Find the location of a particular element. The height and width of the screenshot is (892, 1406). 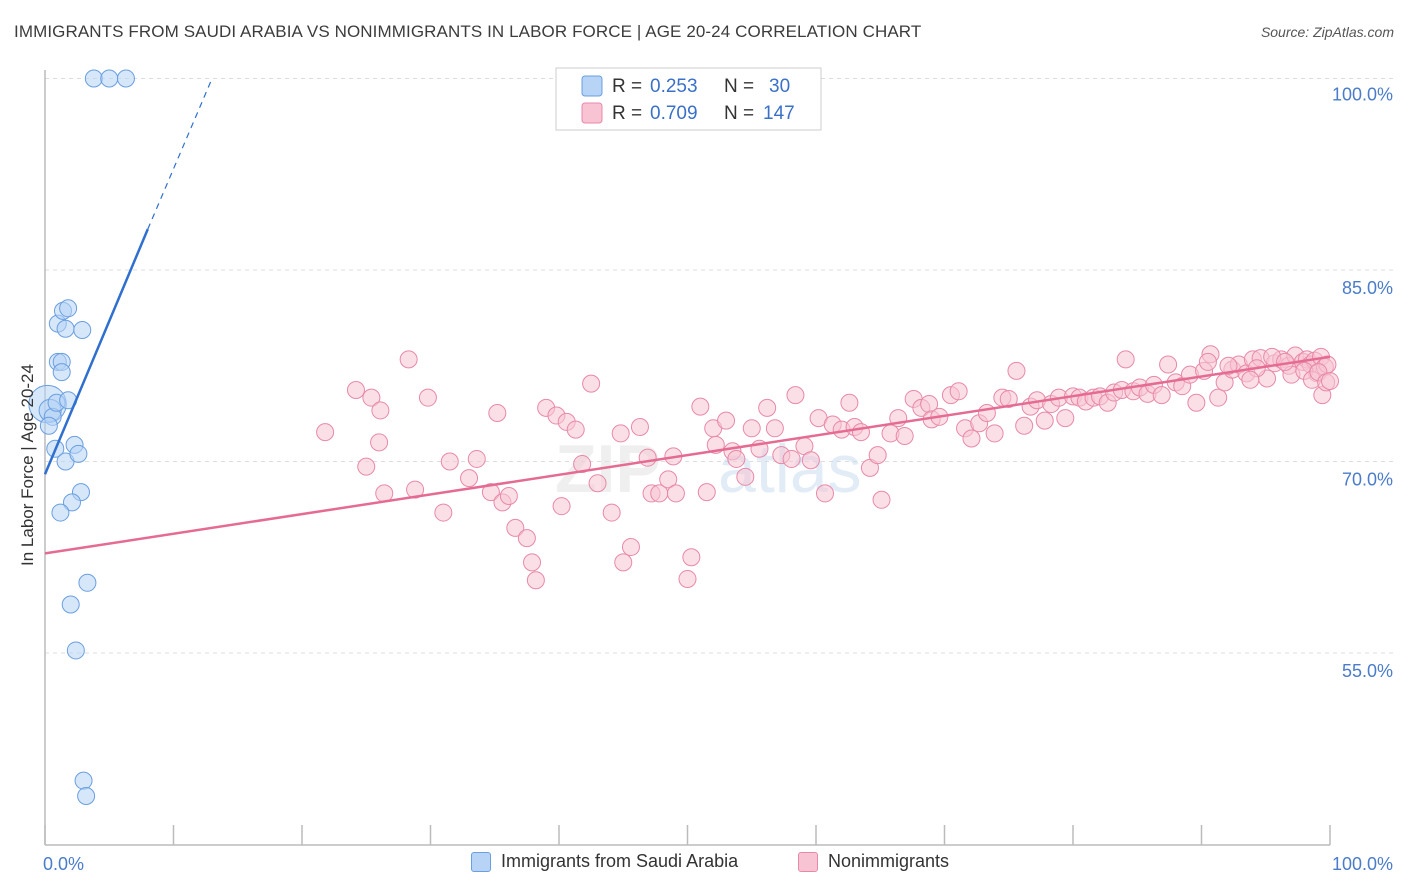

legend-blue-swatch is located at coordinates (592, 86).